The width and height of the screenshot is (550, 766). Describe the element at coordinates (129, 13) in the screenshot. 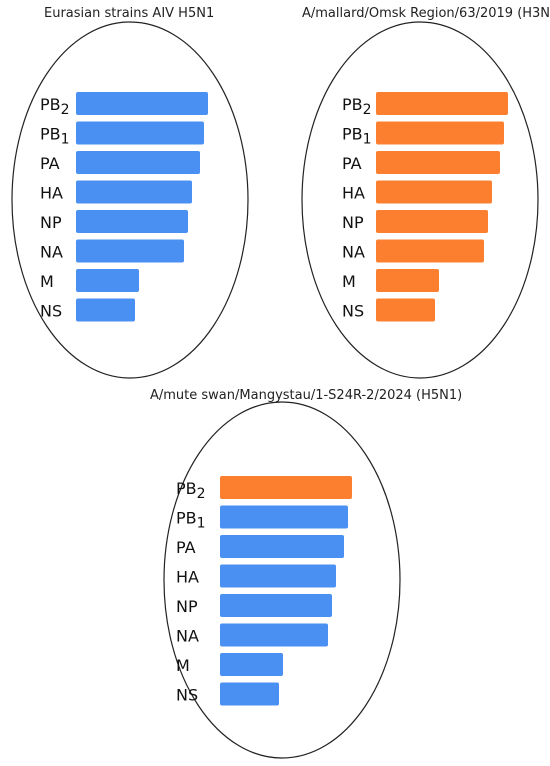

I see `panel-title-eurasian: Eurasian strains AIV H5N1` at that location.